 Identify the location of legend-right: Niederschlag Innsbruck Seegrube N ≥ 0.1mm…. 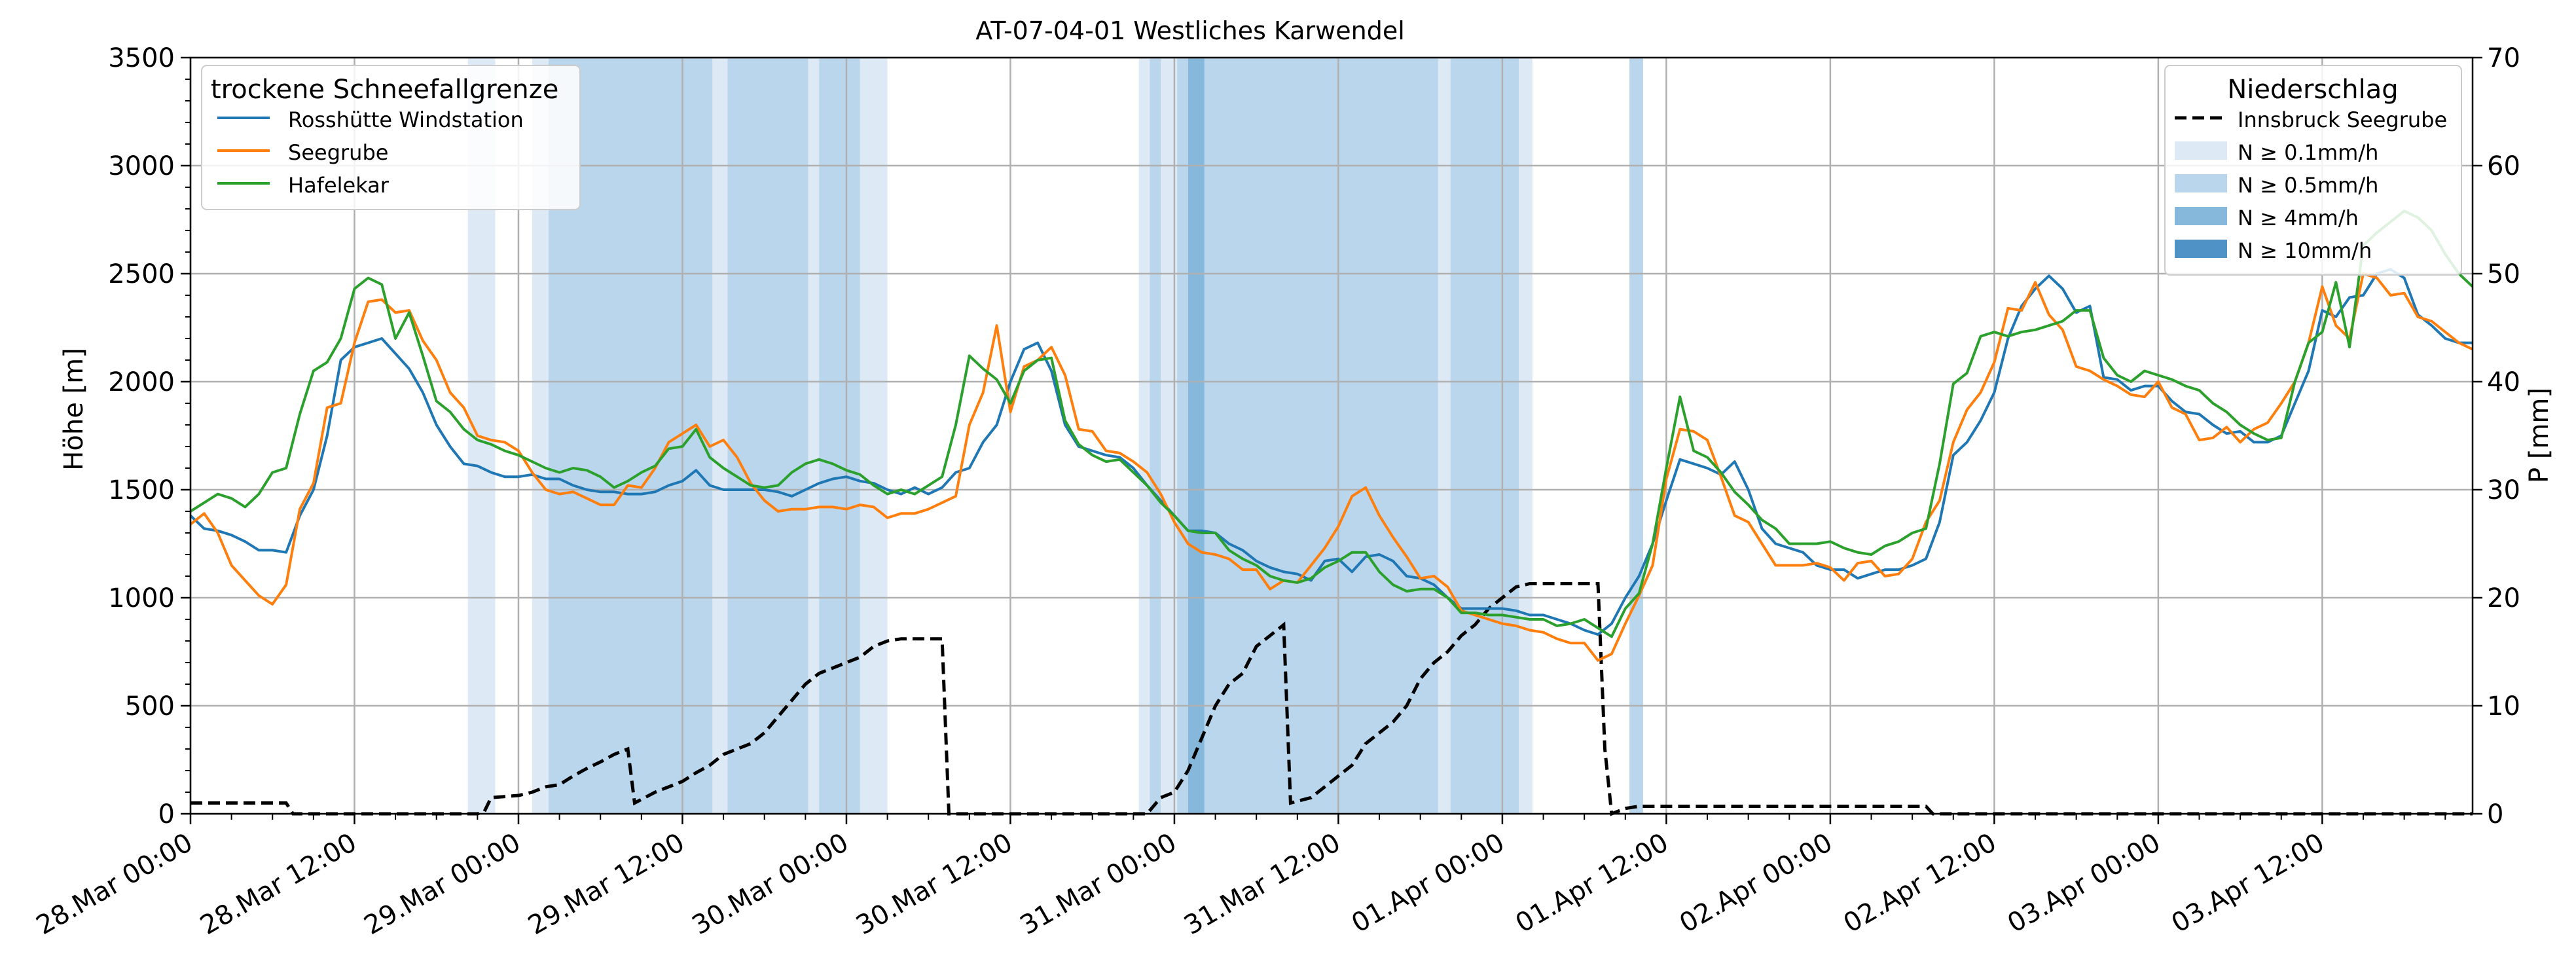
(2313, 170).